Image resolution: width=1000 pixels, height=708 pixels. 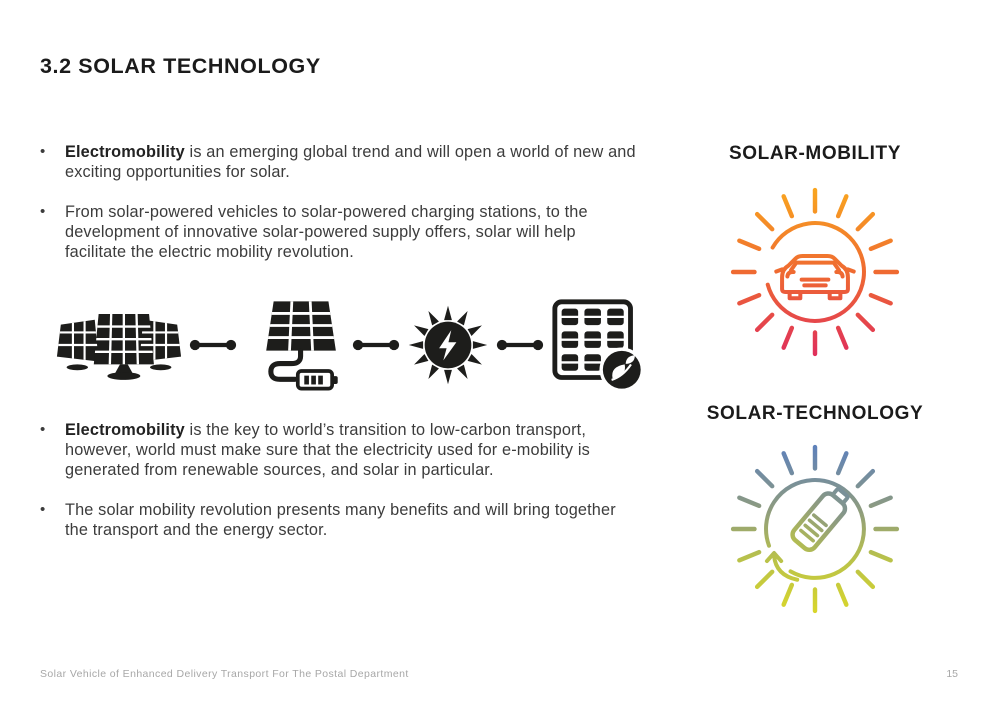 What do you see at coordinates (815, 277) in the screenshot?
I see `car-outline` at bounding box center [815, 277].